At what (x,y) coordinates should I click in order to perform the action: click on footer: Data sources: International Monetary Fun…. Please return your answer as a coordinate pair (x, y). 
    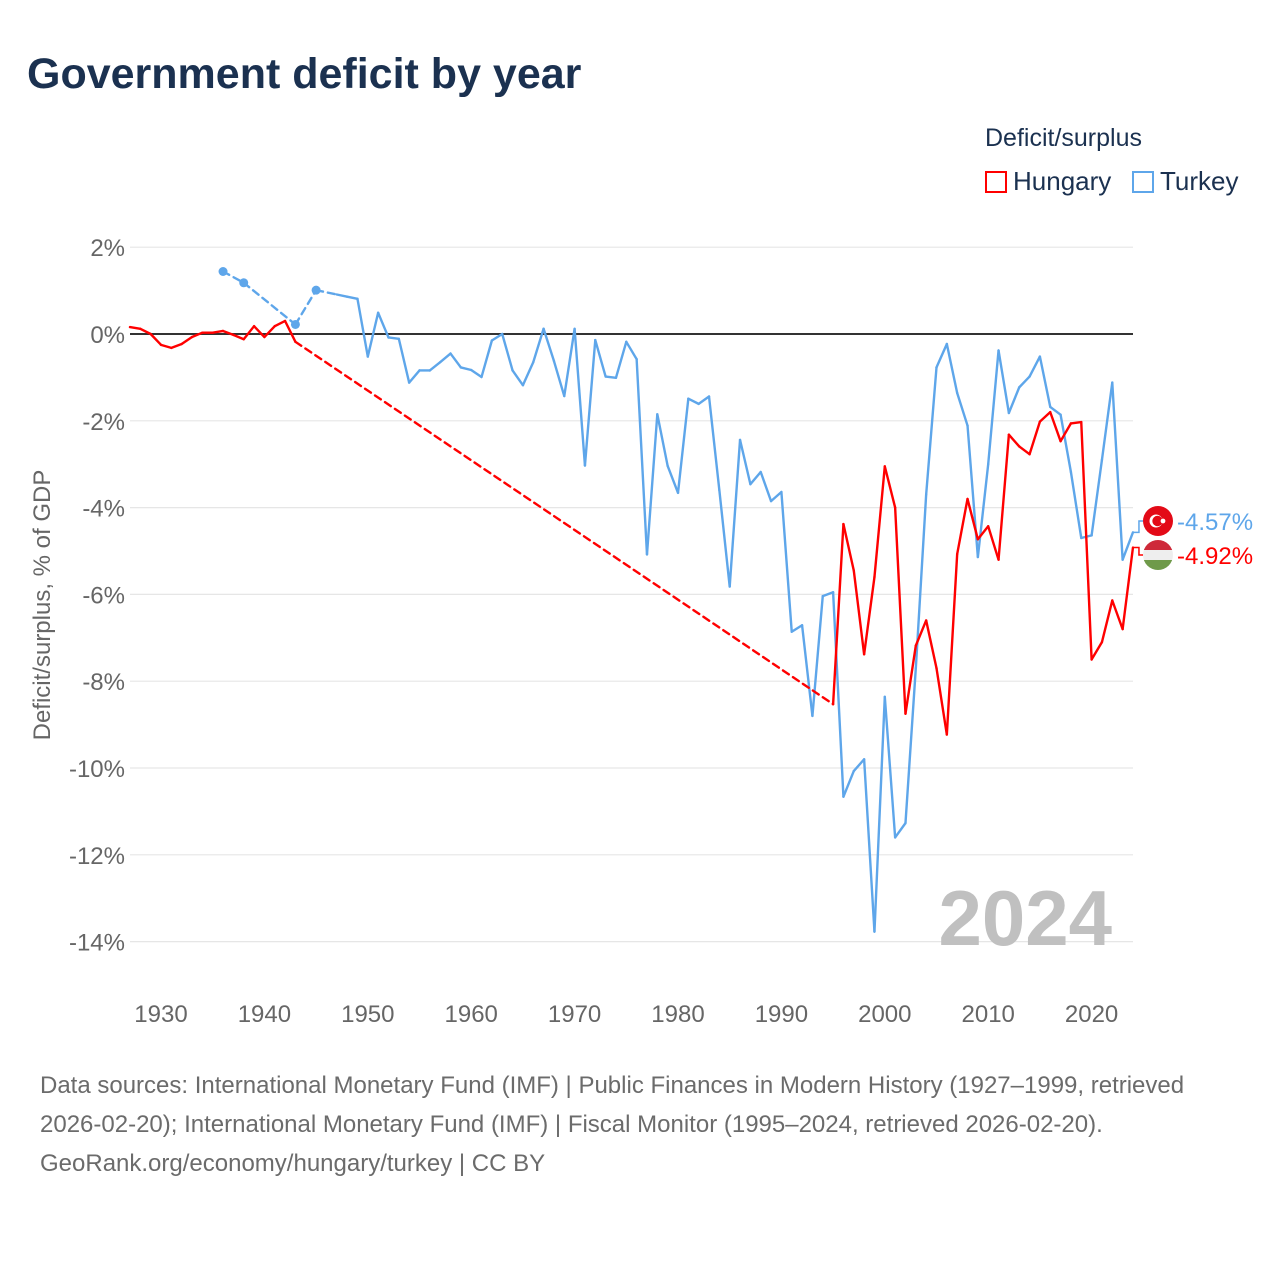
    Looking at the image, I should click on (645, 1124).